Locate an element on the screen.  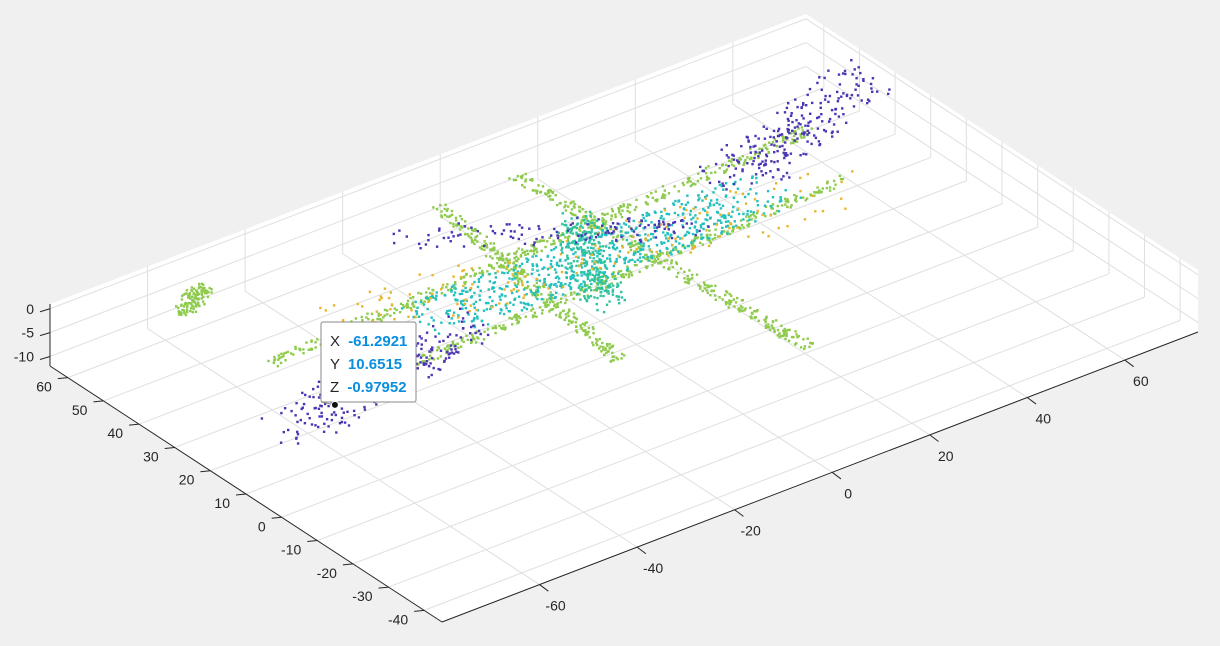
y-tick-mark is located at coordinates (98, 401).